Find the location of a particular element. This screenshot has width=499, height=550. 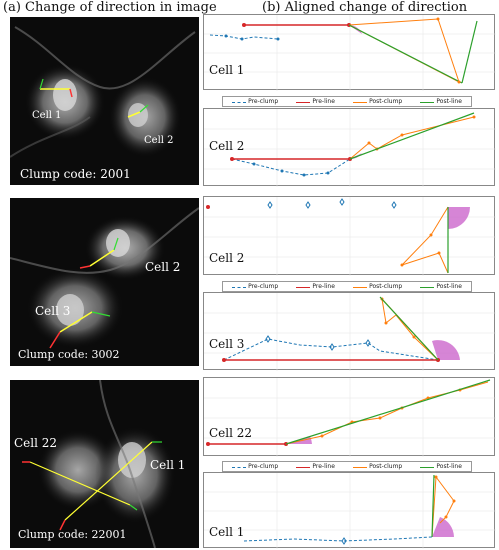

microscopy-image-clump-3002: Cell 2 Cell 3 Clump code: 3002 is located at coordinates (104, 282).